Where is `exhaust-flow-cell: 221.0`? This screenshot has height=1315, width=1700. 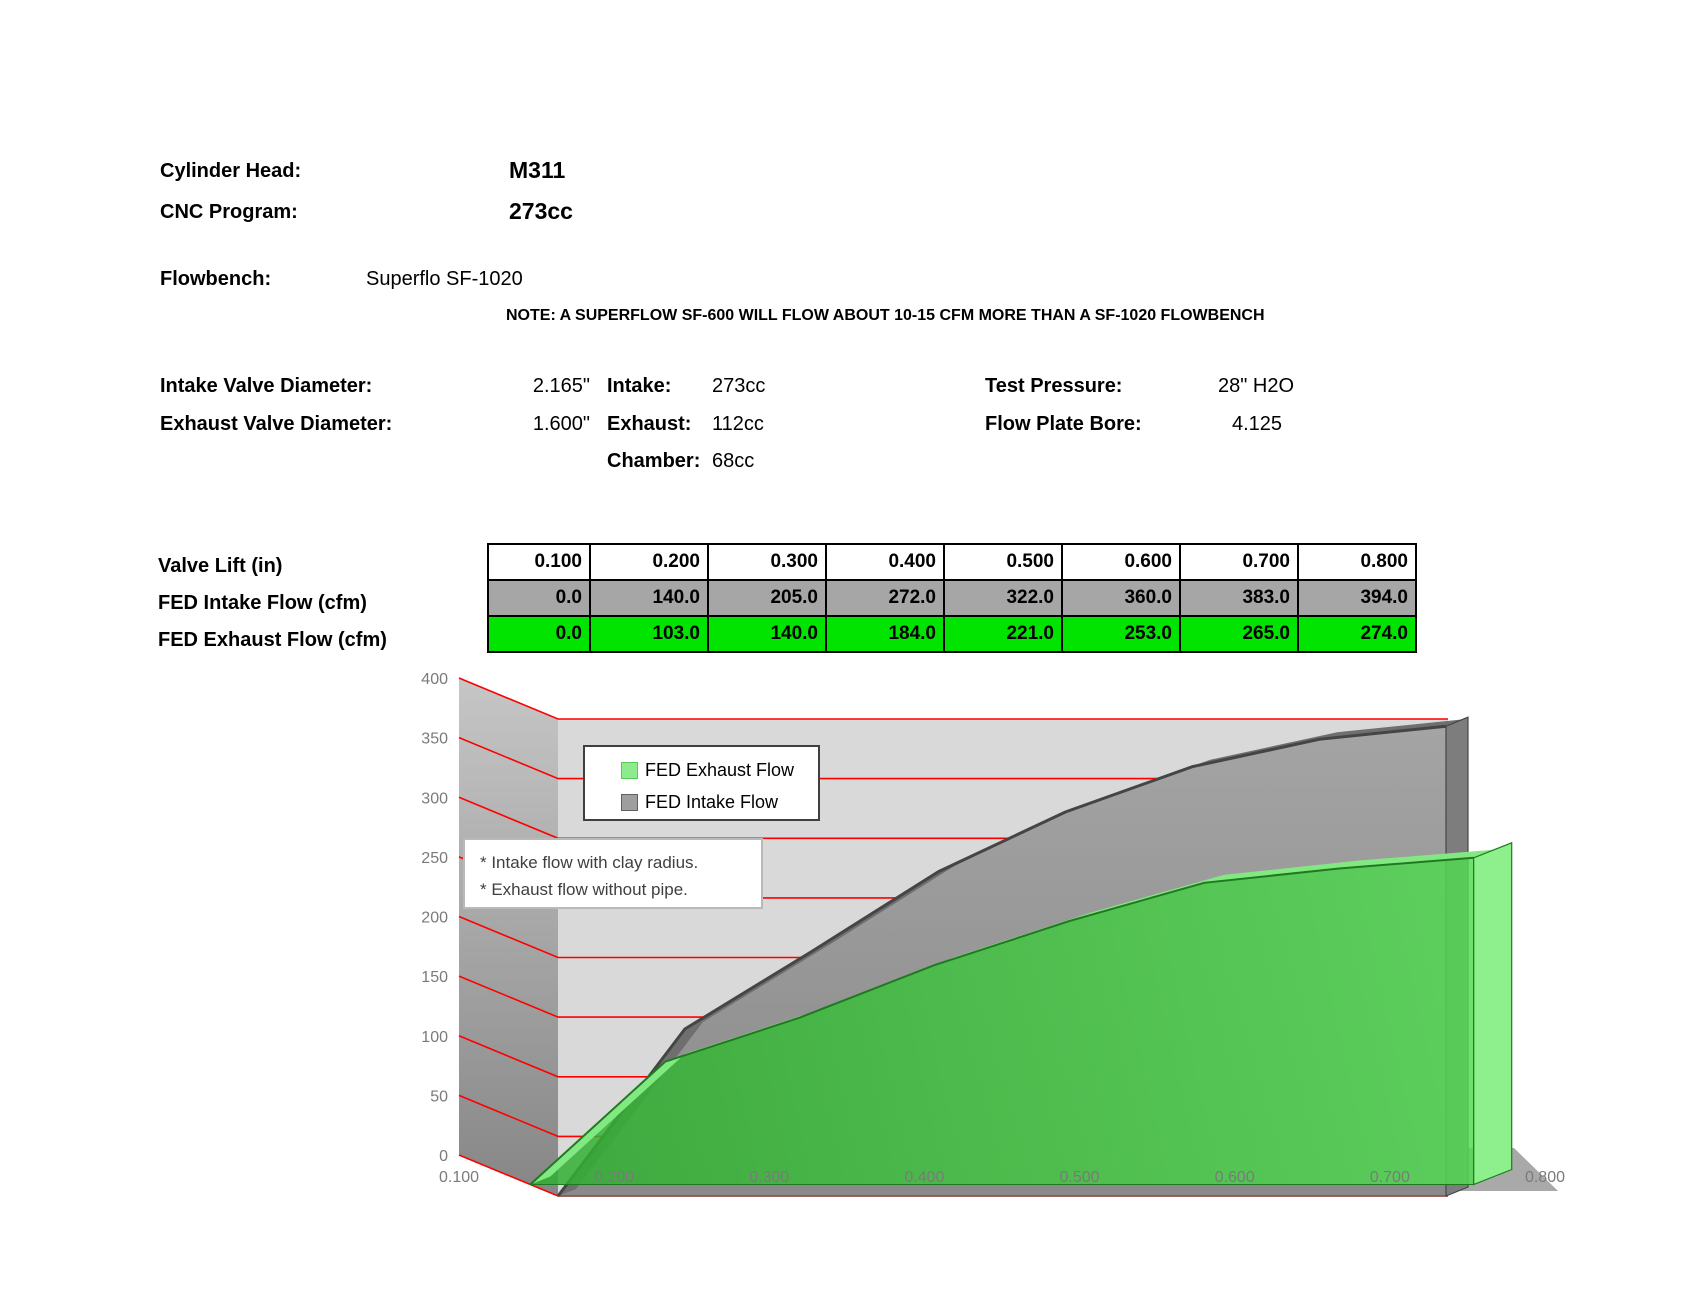
exhaust-flow-cell: 221.0 is located at coordinates (1003, 634).